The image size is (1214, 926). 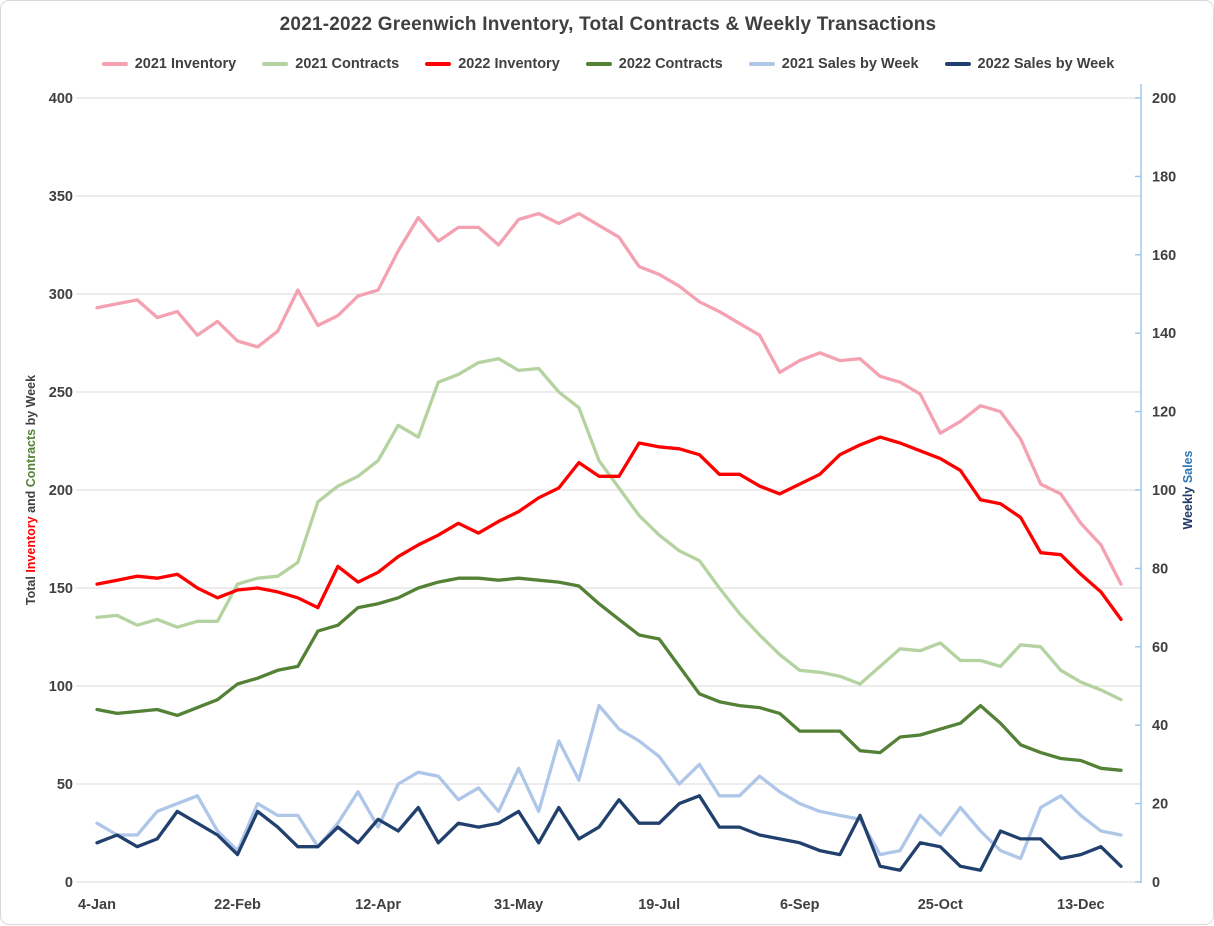 What do you see at coordinates (850, 64) in the screenshot?
I see `legend-label: 2021 Sales by Week` at bounding box center [850, 64].